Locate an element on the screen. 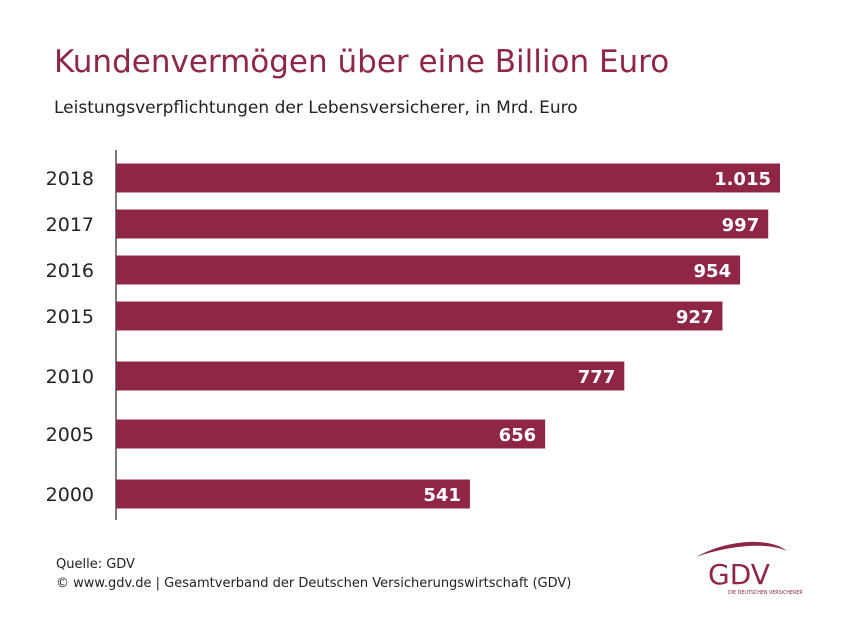 This screenshot has height=640, width=850. logo-arc-icon is located at coordinates (741, 549).